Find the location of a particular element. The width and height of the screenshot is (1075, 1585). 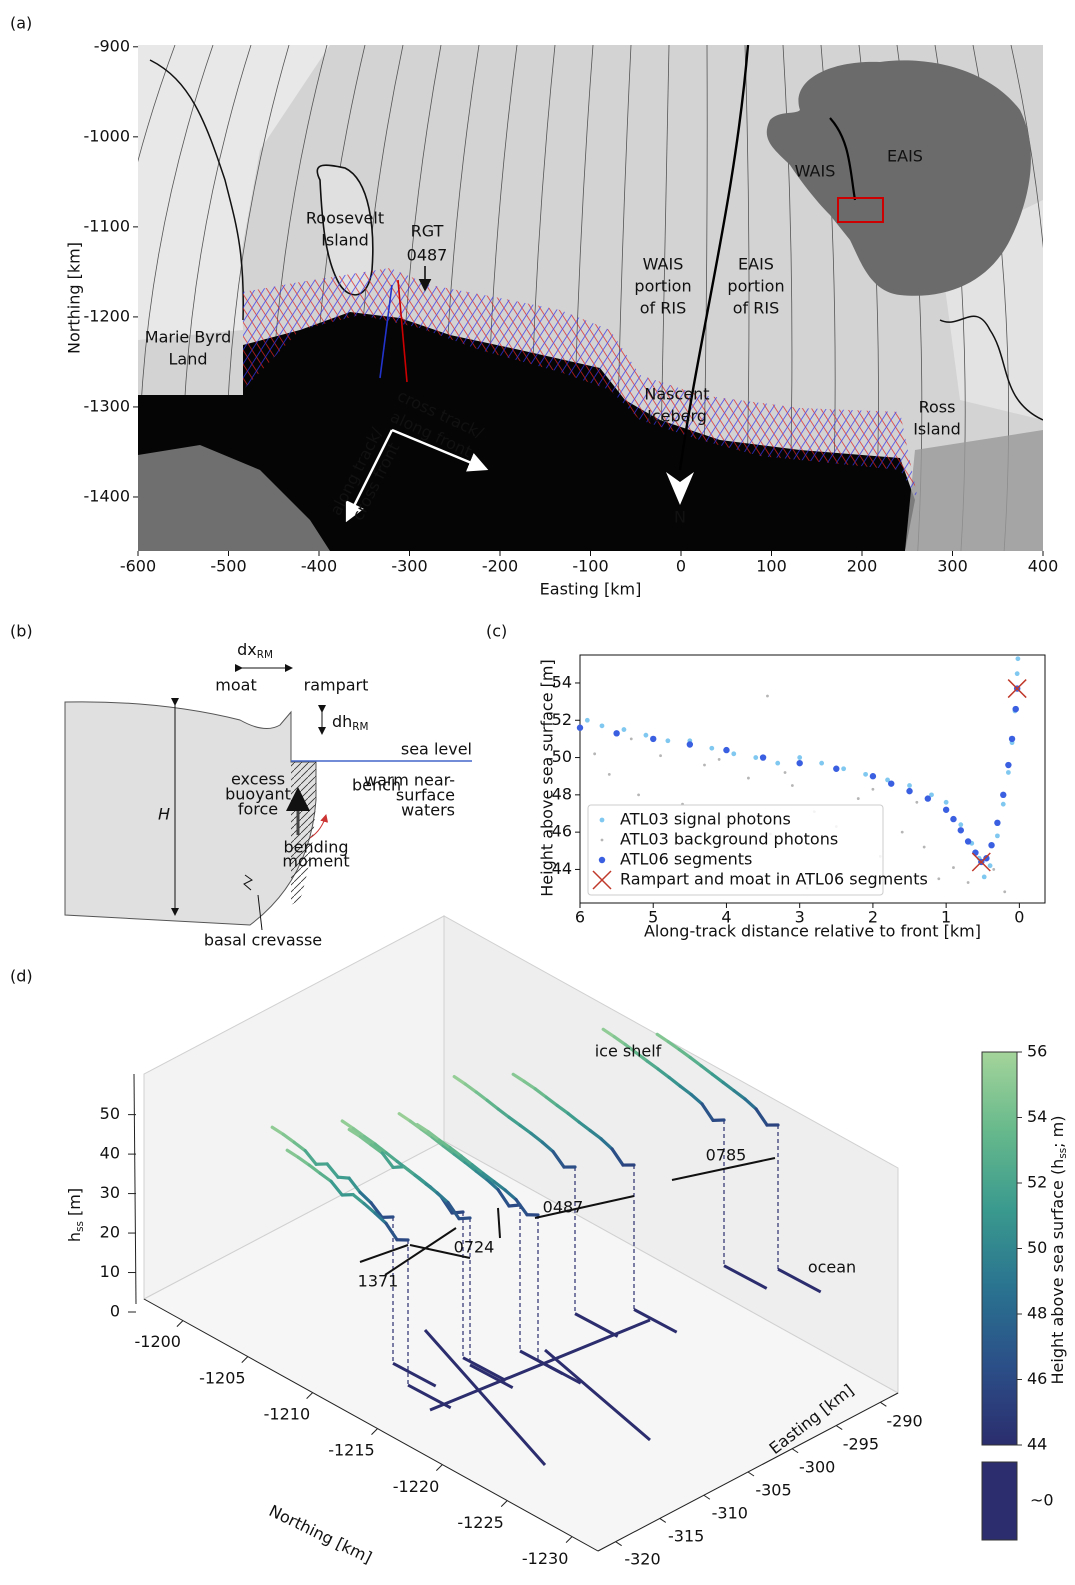

y-tick-label: 48 is located at coordinates (562, 793).